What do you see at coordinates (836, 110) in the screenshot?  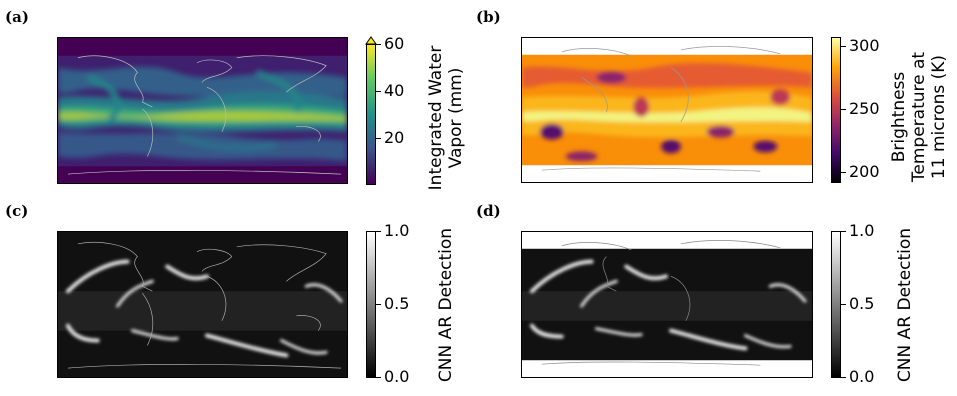 I see `brightness-temperature-colorbar` at bounding box center [836, 110].